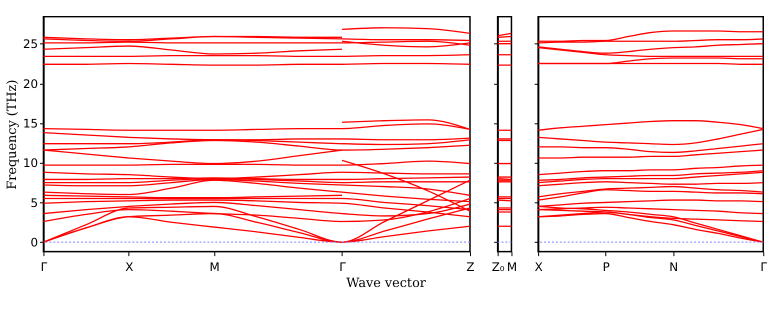 This screenshot has height=310, width=782. I want to click on x-tick-label: N, so click(673, 267).